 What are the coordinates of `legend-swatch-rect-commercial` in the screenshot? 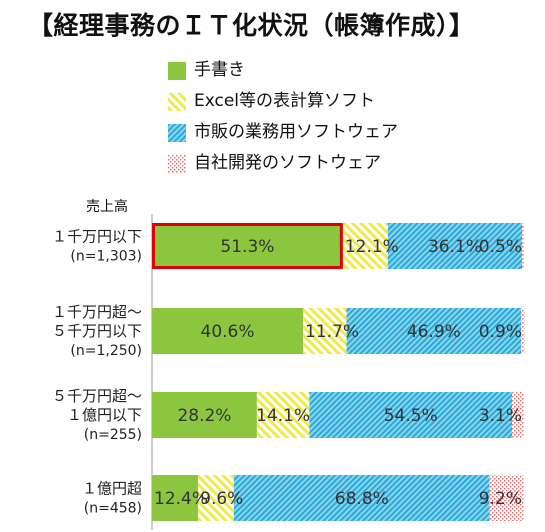 It's located at (177, 133).